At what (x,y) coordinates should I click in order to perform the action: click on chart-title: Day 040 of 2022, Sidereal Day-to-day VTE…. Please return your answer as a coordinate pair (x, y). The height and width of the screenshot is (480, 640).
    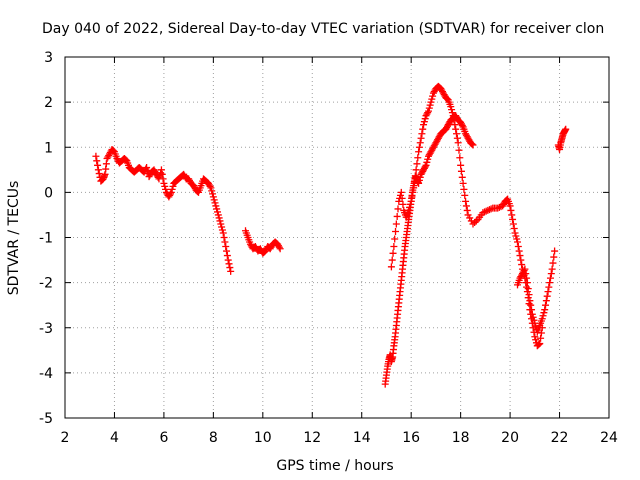
    Looking at the image, I should click on (323, 29).